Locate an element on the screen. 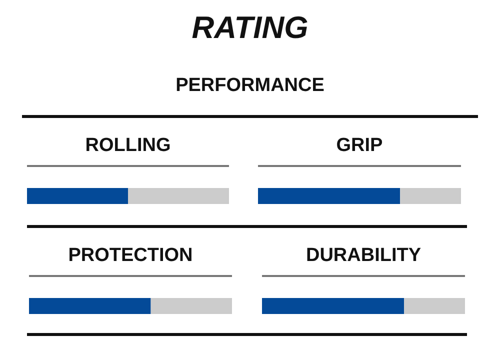 The width and height of the screenshot is (500, 351). text: RATING is located at coordinates (250, 28).